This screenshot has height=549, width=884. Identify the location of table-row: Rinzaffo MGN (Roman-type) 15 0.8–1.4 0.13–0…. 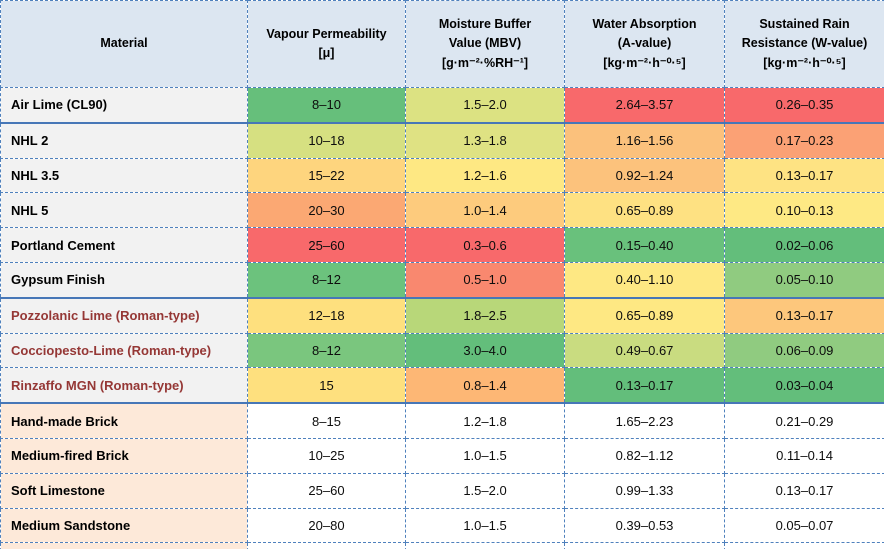
(442, 386).